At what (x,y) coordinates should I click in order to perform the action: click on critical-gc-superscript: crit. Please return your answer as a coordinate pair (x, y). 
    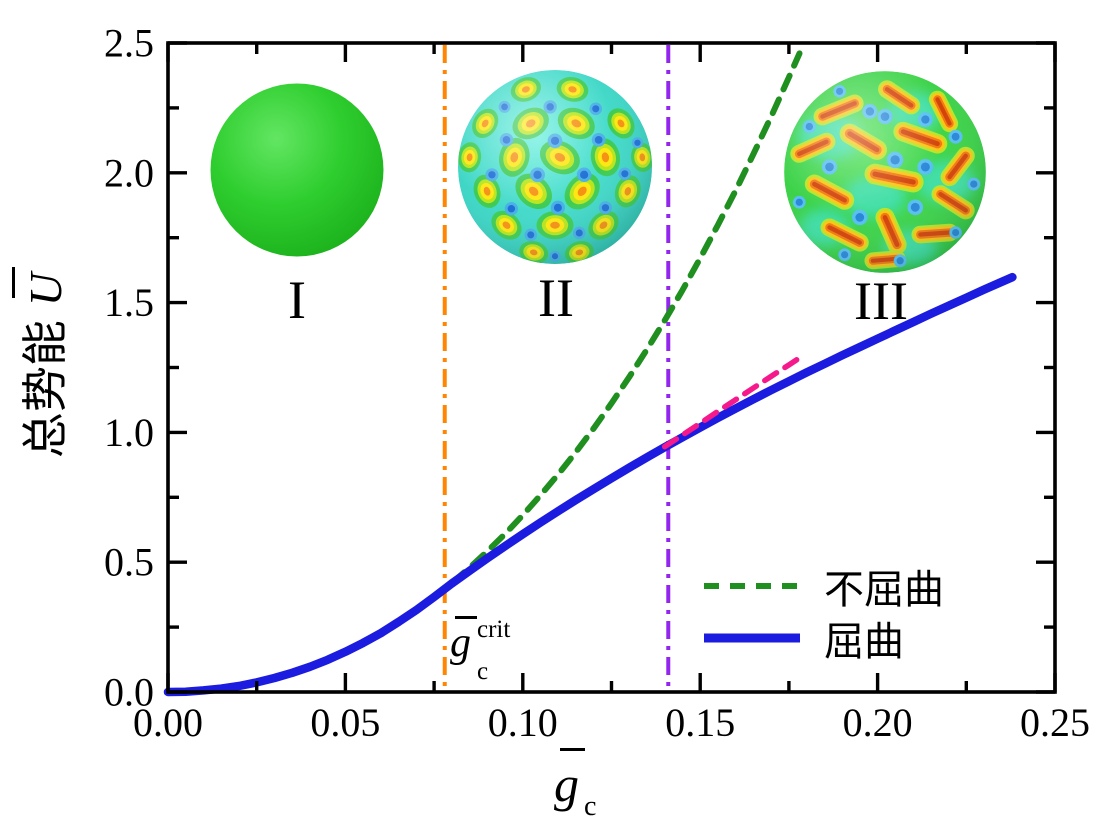
    Looking at the image, I should click on (494, 629).